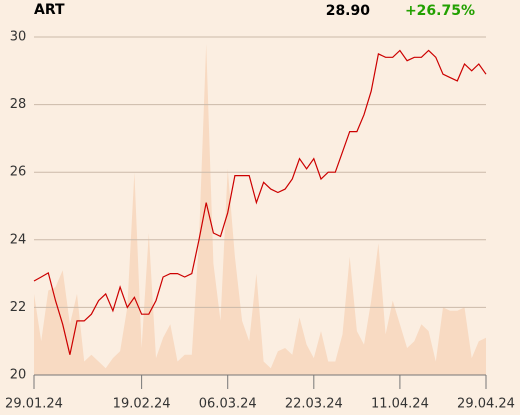 The image size is (520, 415). Describe the element at coordinates (18, 104) in the screenshot. I see `y-tick-label: 28` at that location.